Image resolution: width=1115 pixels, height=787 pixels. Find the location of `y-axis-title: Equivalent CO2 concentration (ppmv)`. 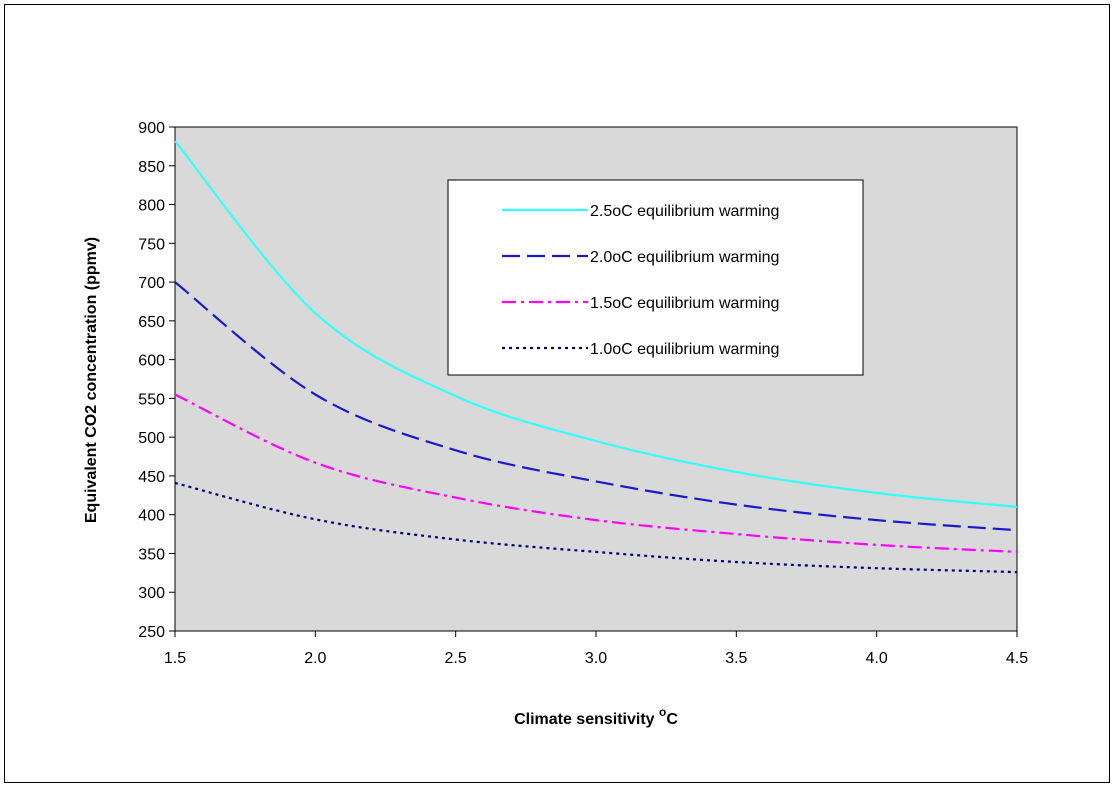

y-axis-title: Equivalent CO2 concentration (ppmv) is located at coordinates (91, 380).